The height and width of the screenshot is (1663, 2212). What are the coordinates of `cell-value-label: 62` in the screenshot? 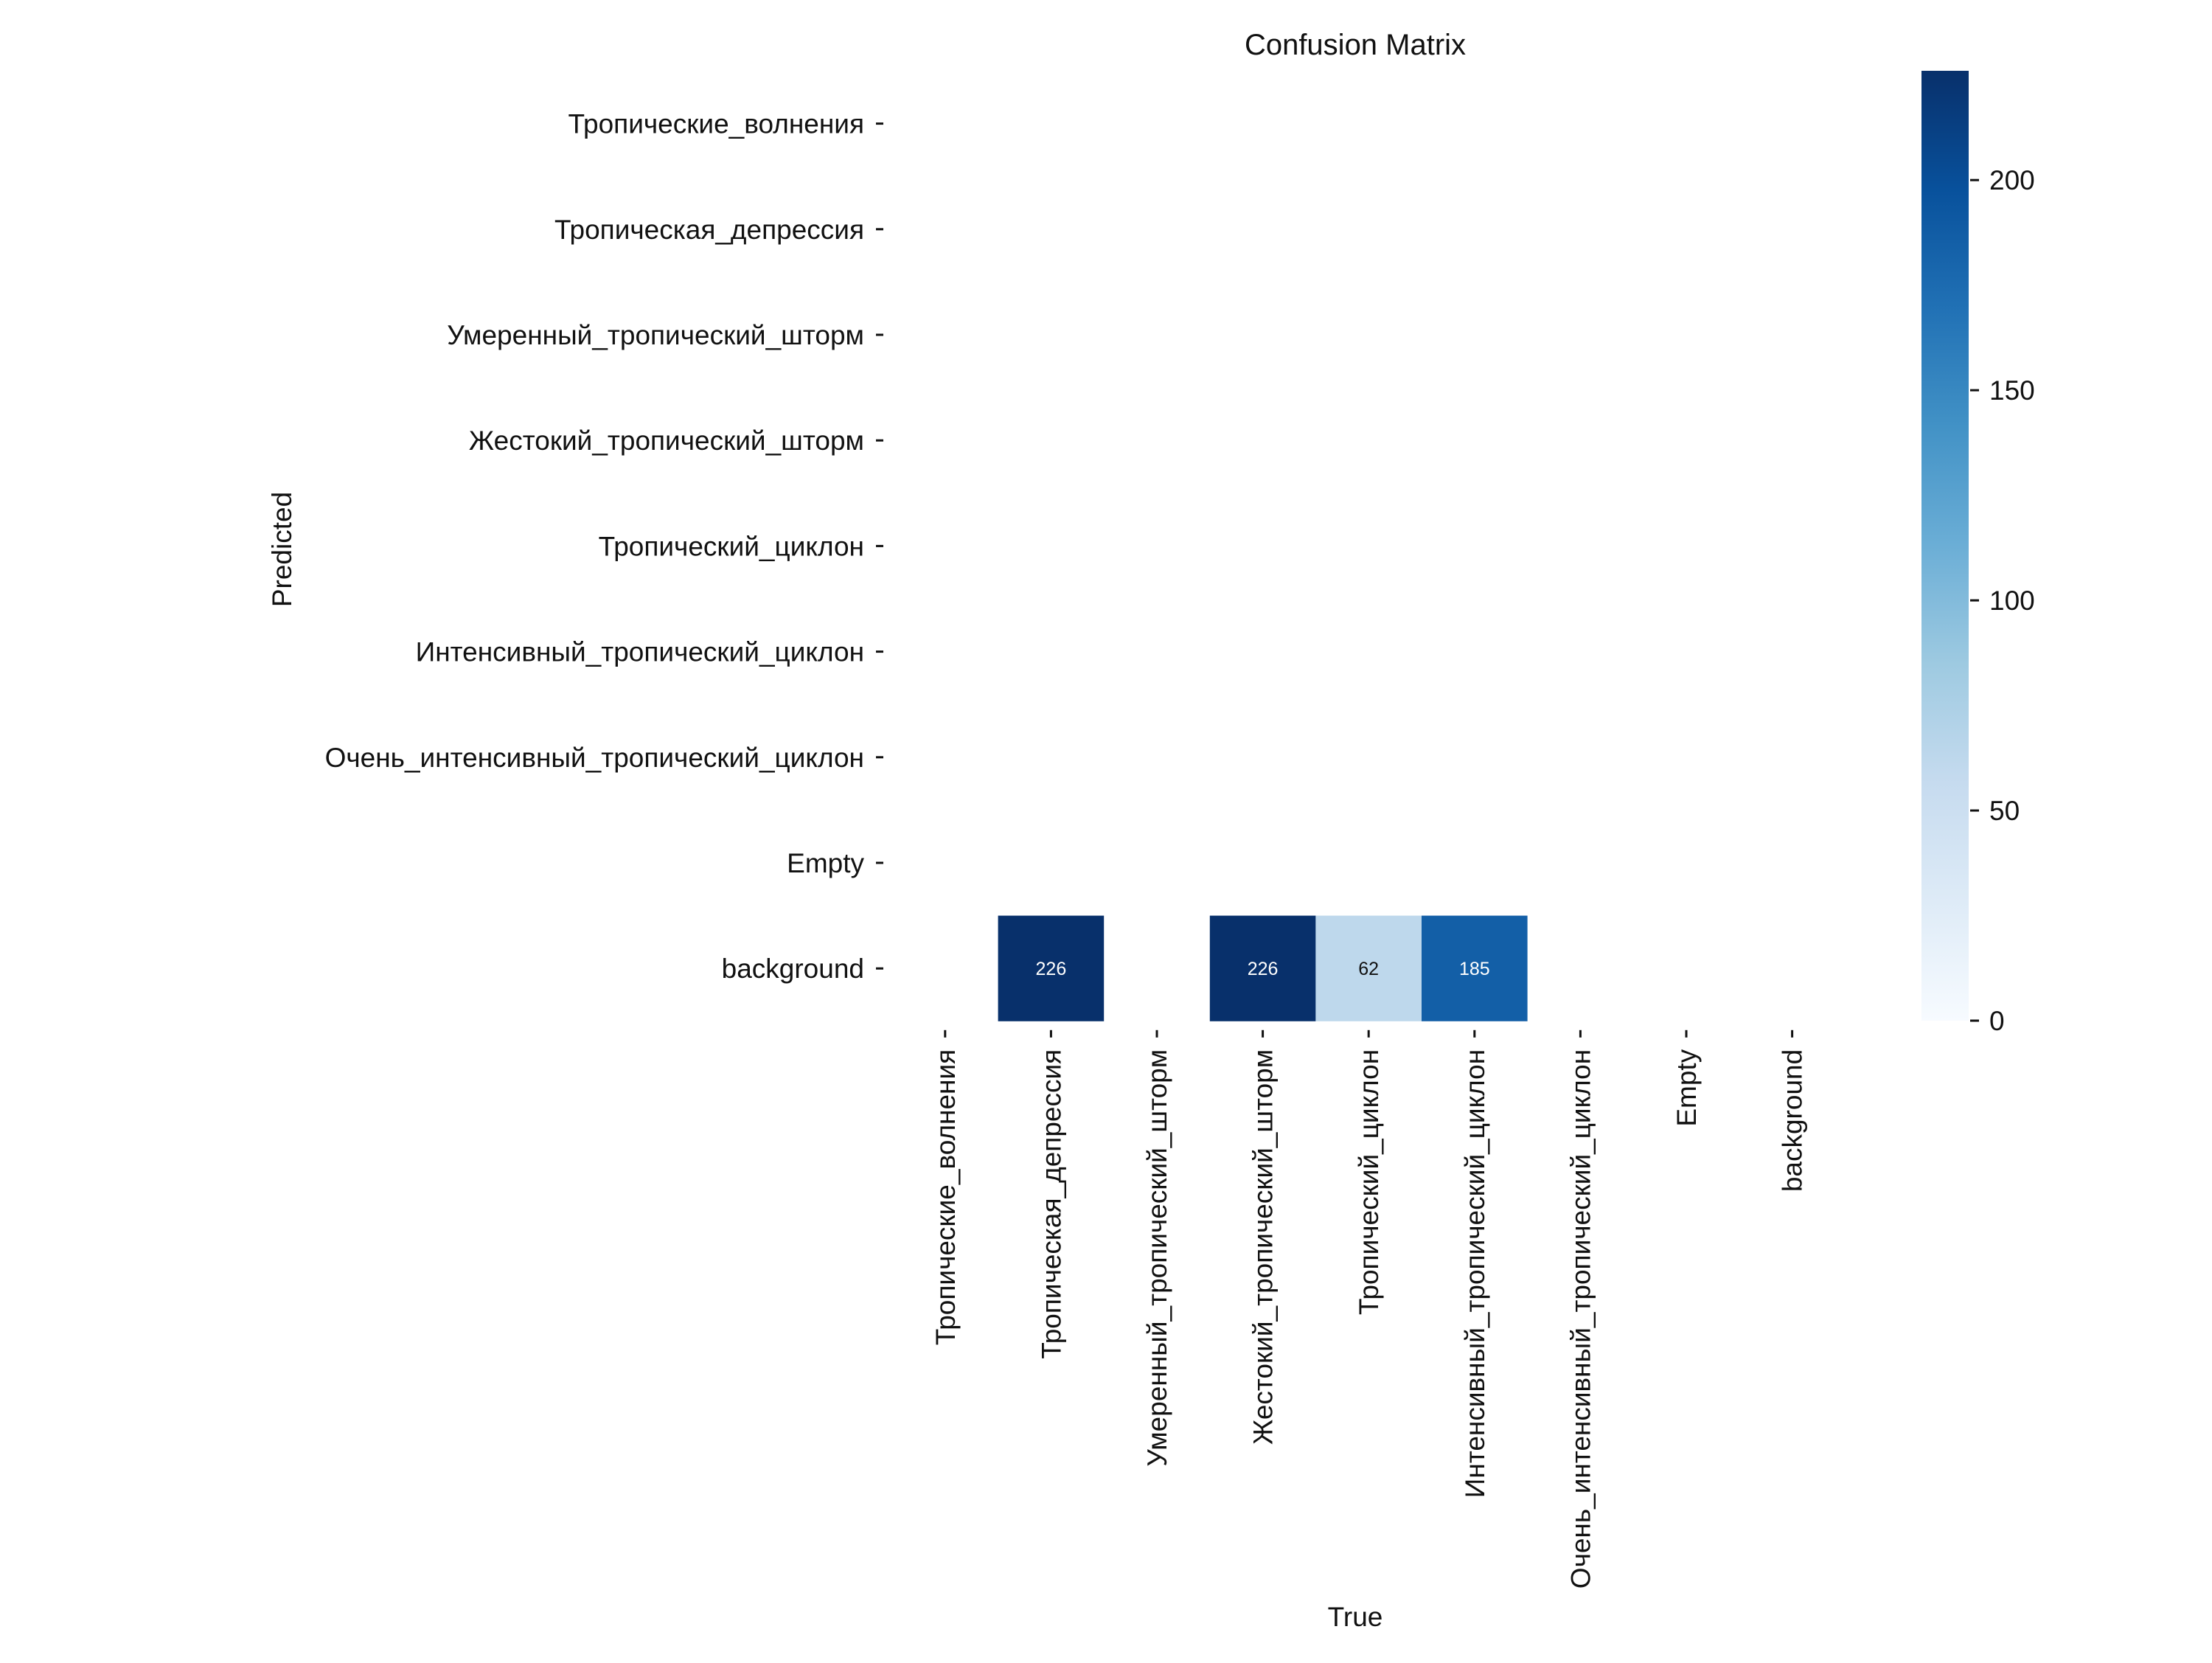 It's located at (1368, 969).